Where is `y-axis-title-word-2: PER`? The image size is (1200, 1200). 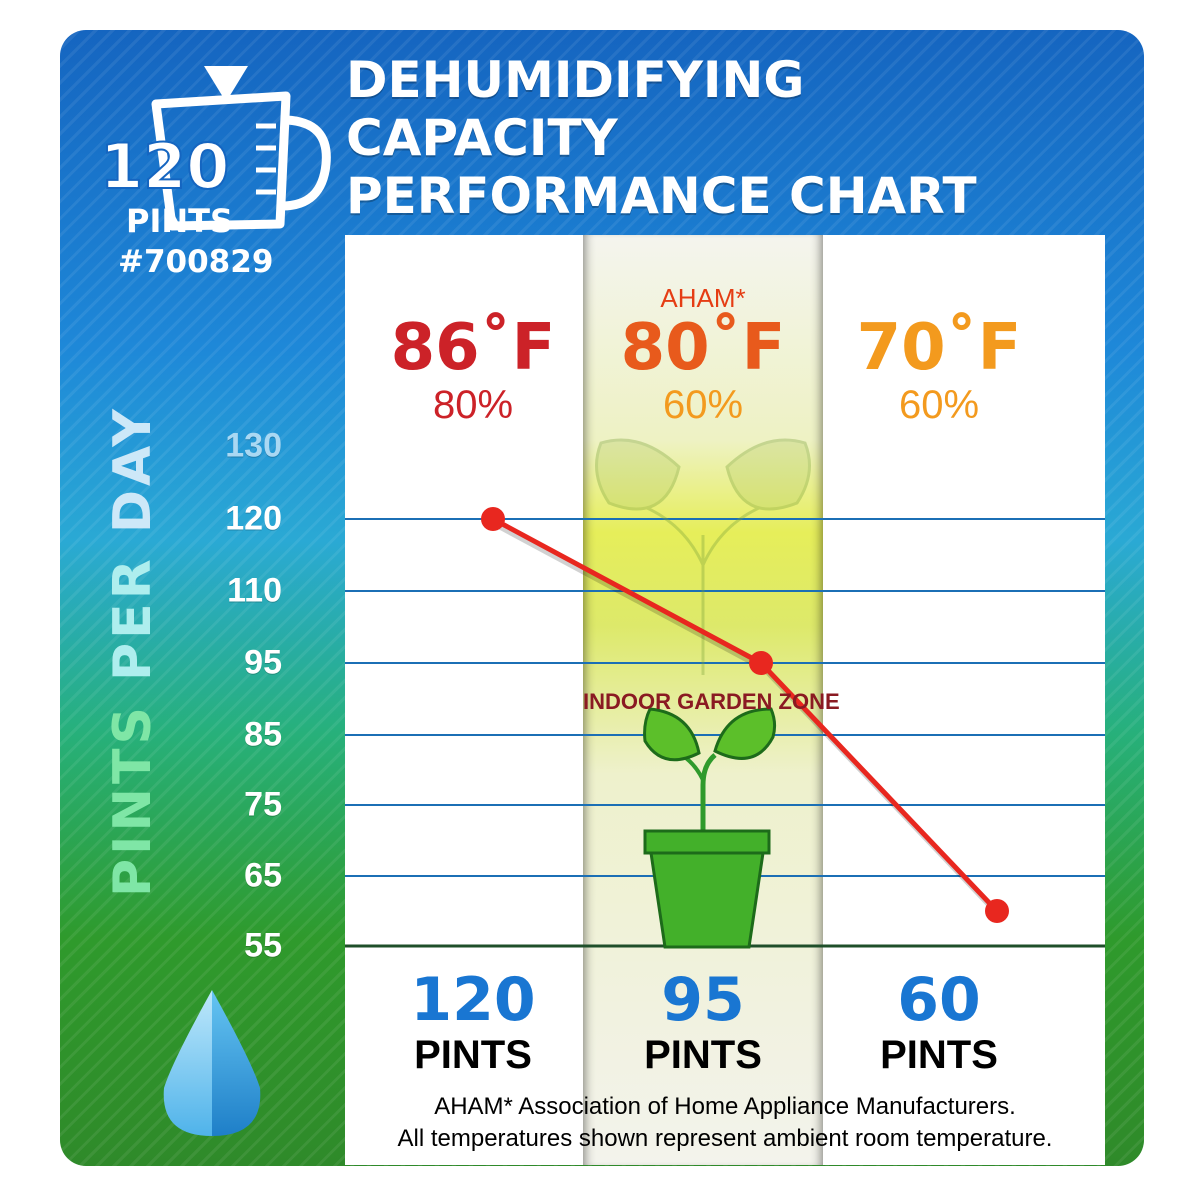 y-axis-title-word-2: PER is located at coordinates (133, 618).